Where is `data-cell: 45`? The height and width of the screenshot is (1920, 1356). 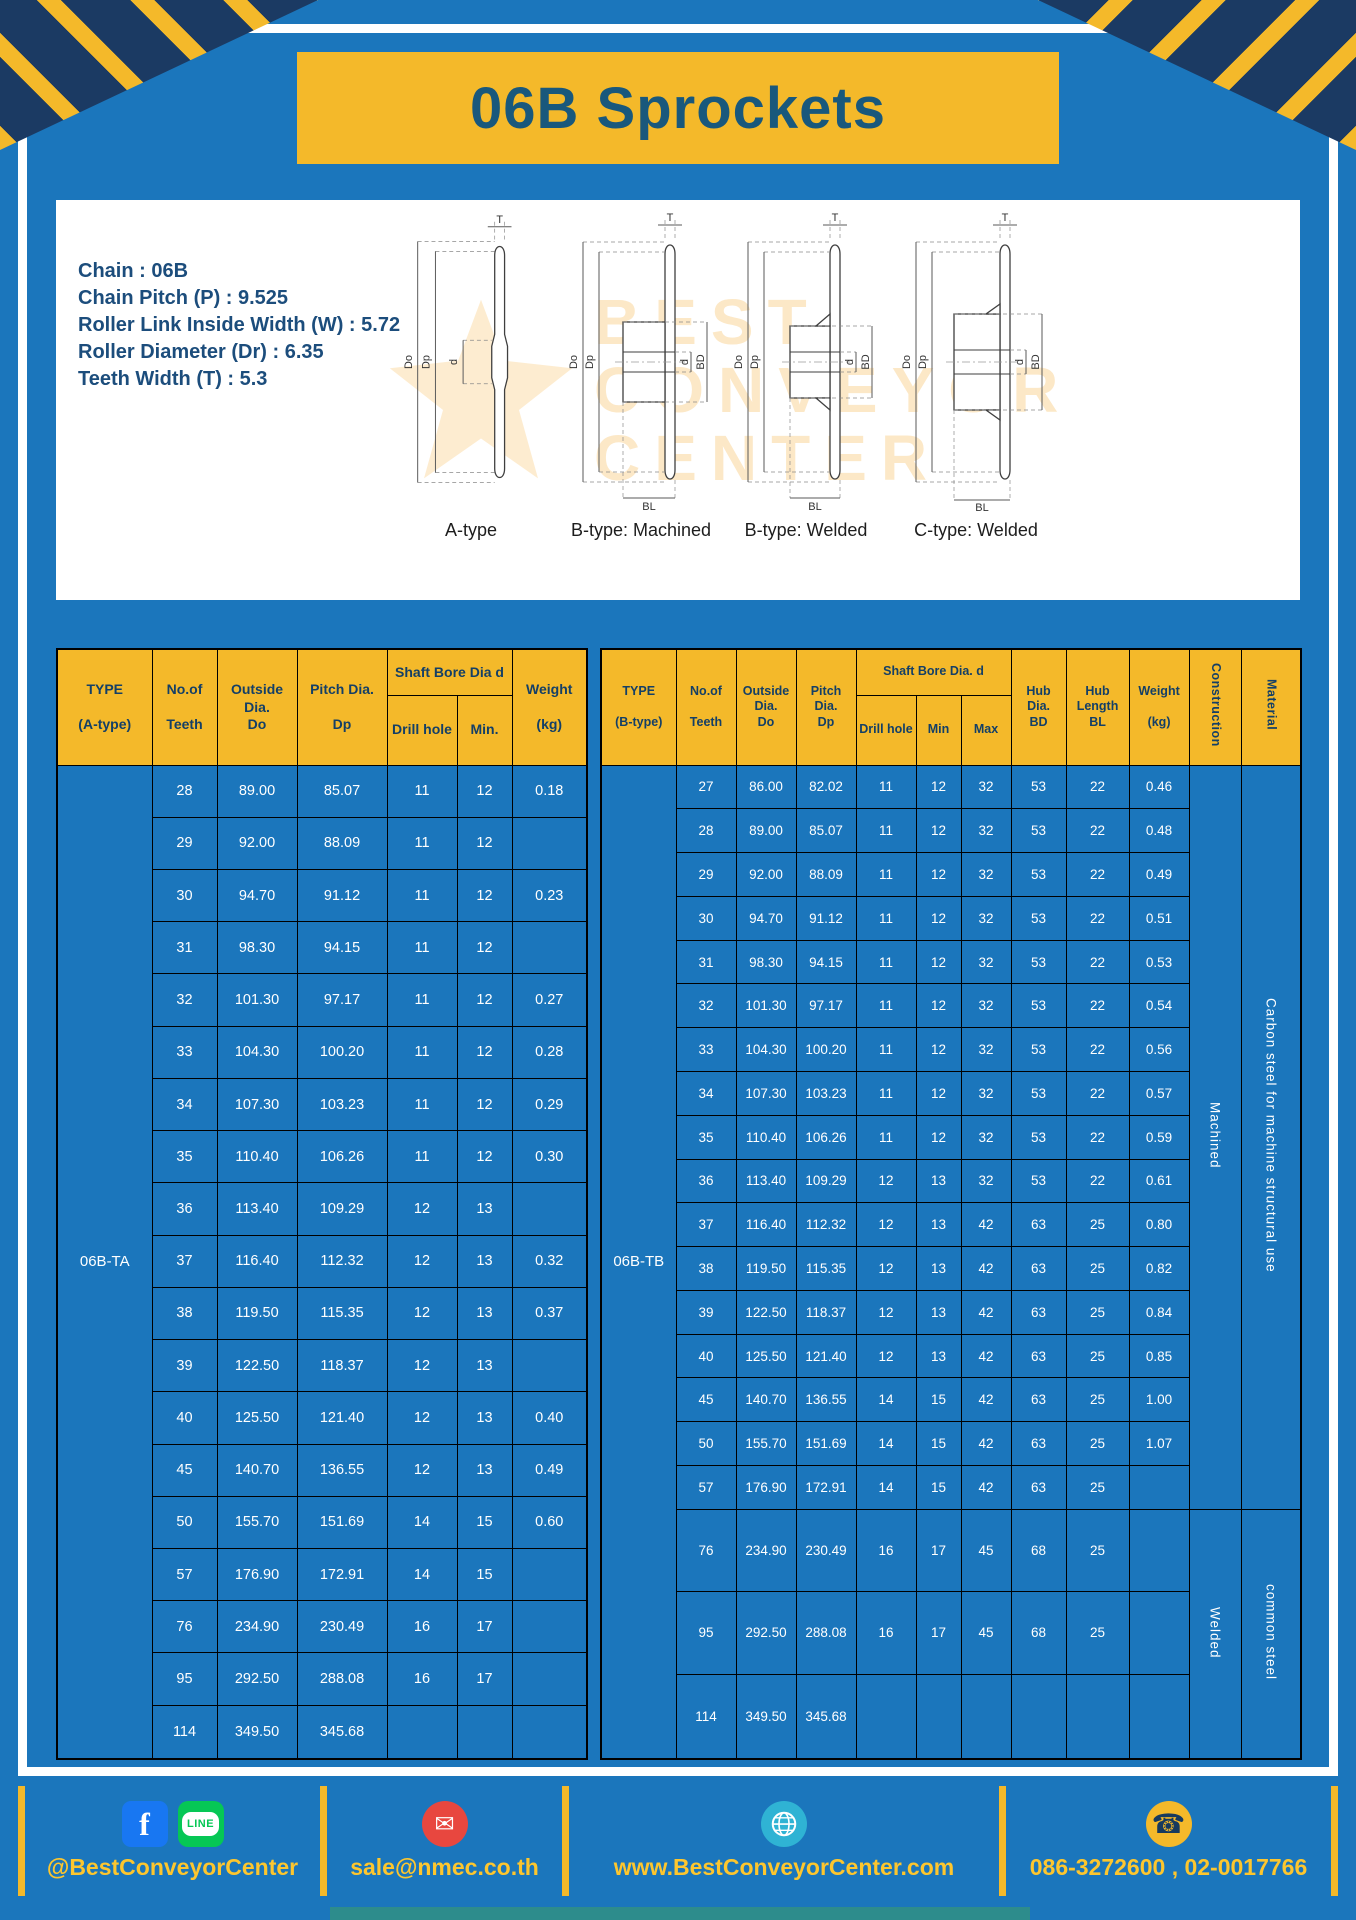
data-cell: 45 is located at coordinates (184, 1470).